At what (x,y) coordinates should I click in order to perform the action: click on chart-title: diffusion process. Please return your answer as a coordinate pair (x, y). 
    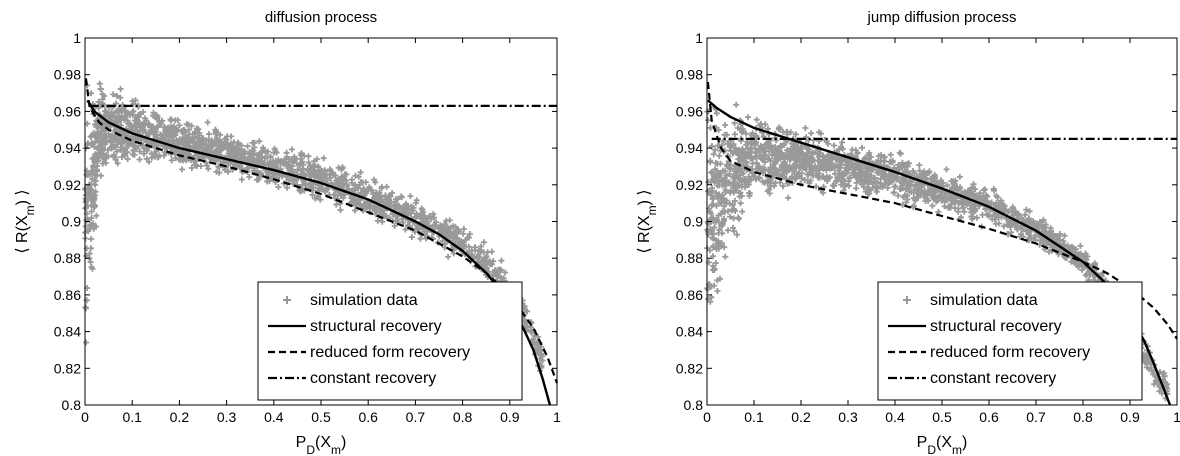
    Looking at the image, I should click on (321, 17).